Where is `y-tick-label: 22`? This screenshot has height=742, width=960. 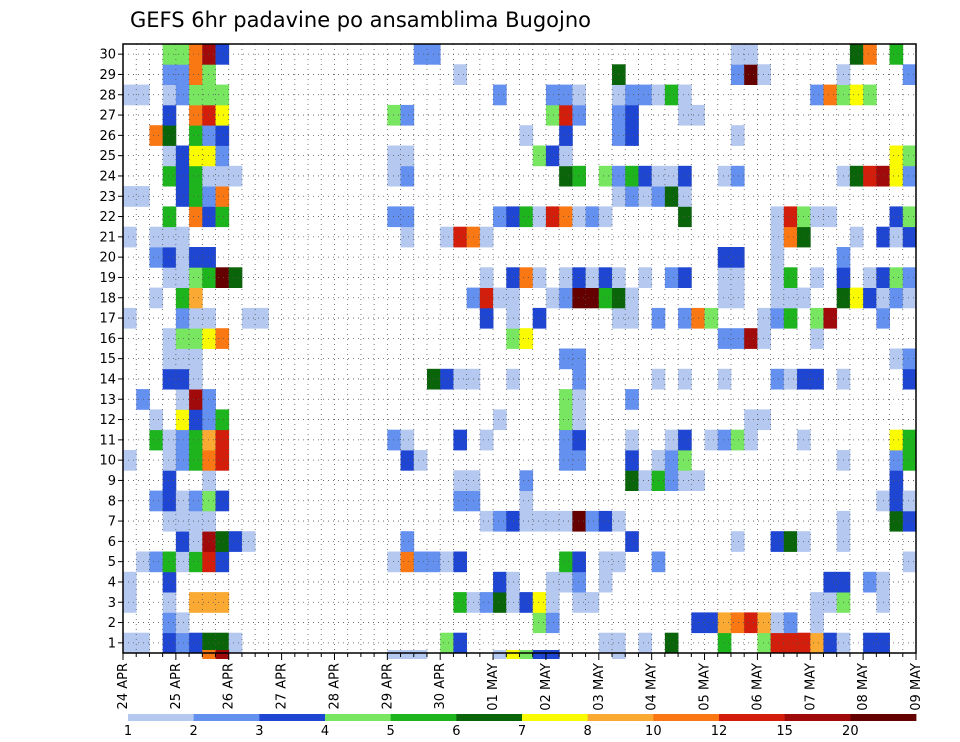
y-tick-label: 22 is located at coordinates (107, 217).